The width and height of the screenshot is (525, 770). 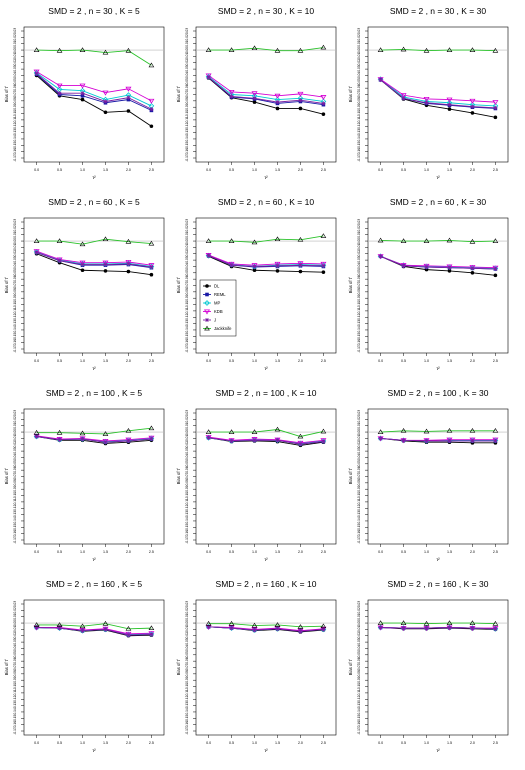 I want to click on x-tick-label: 0.0, so click(x=36, y=552).